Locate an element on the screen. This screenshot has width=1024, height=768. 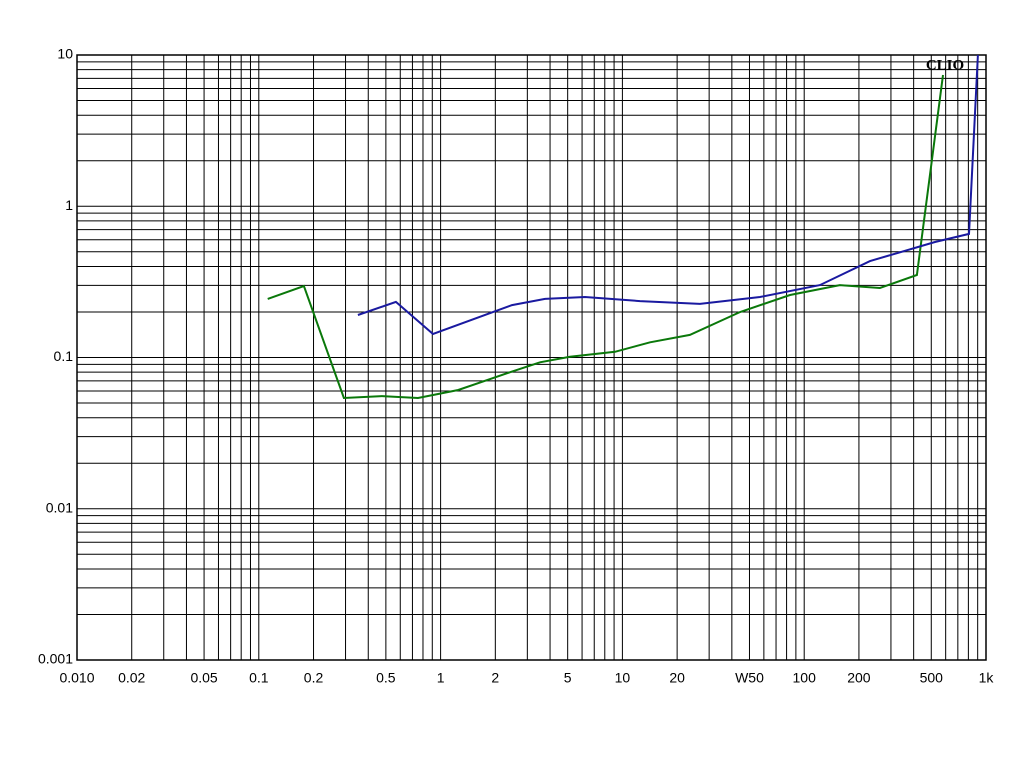
x-tick-label: 1 is located at coordinates (441, 678).